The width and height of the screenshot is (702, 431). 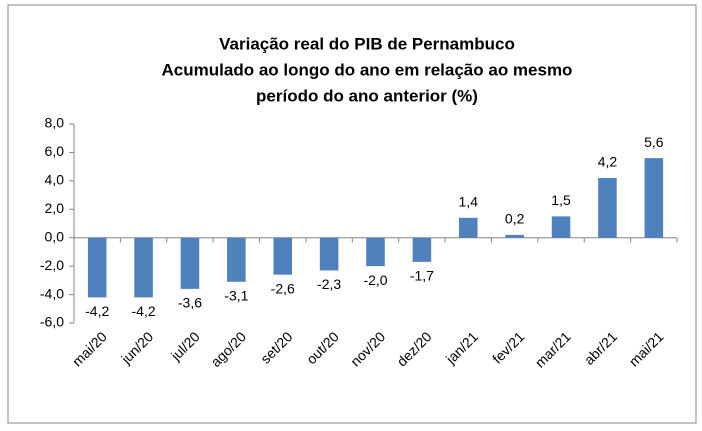 What do you see at coordinates (55, 236) in the screenshot?
I see `y-tick-label: 0,0` at bounding box center [55, 236].